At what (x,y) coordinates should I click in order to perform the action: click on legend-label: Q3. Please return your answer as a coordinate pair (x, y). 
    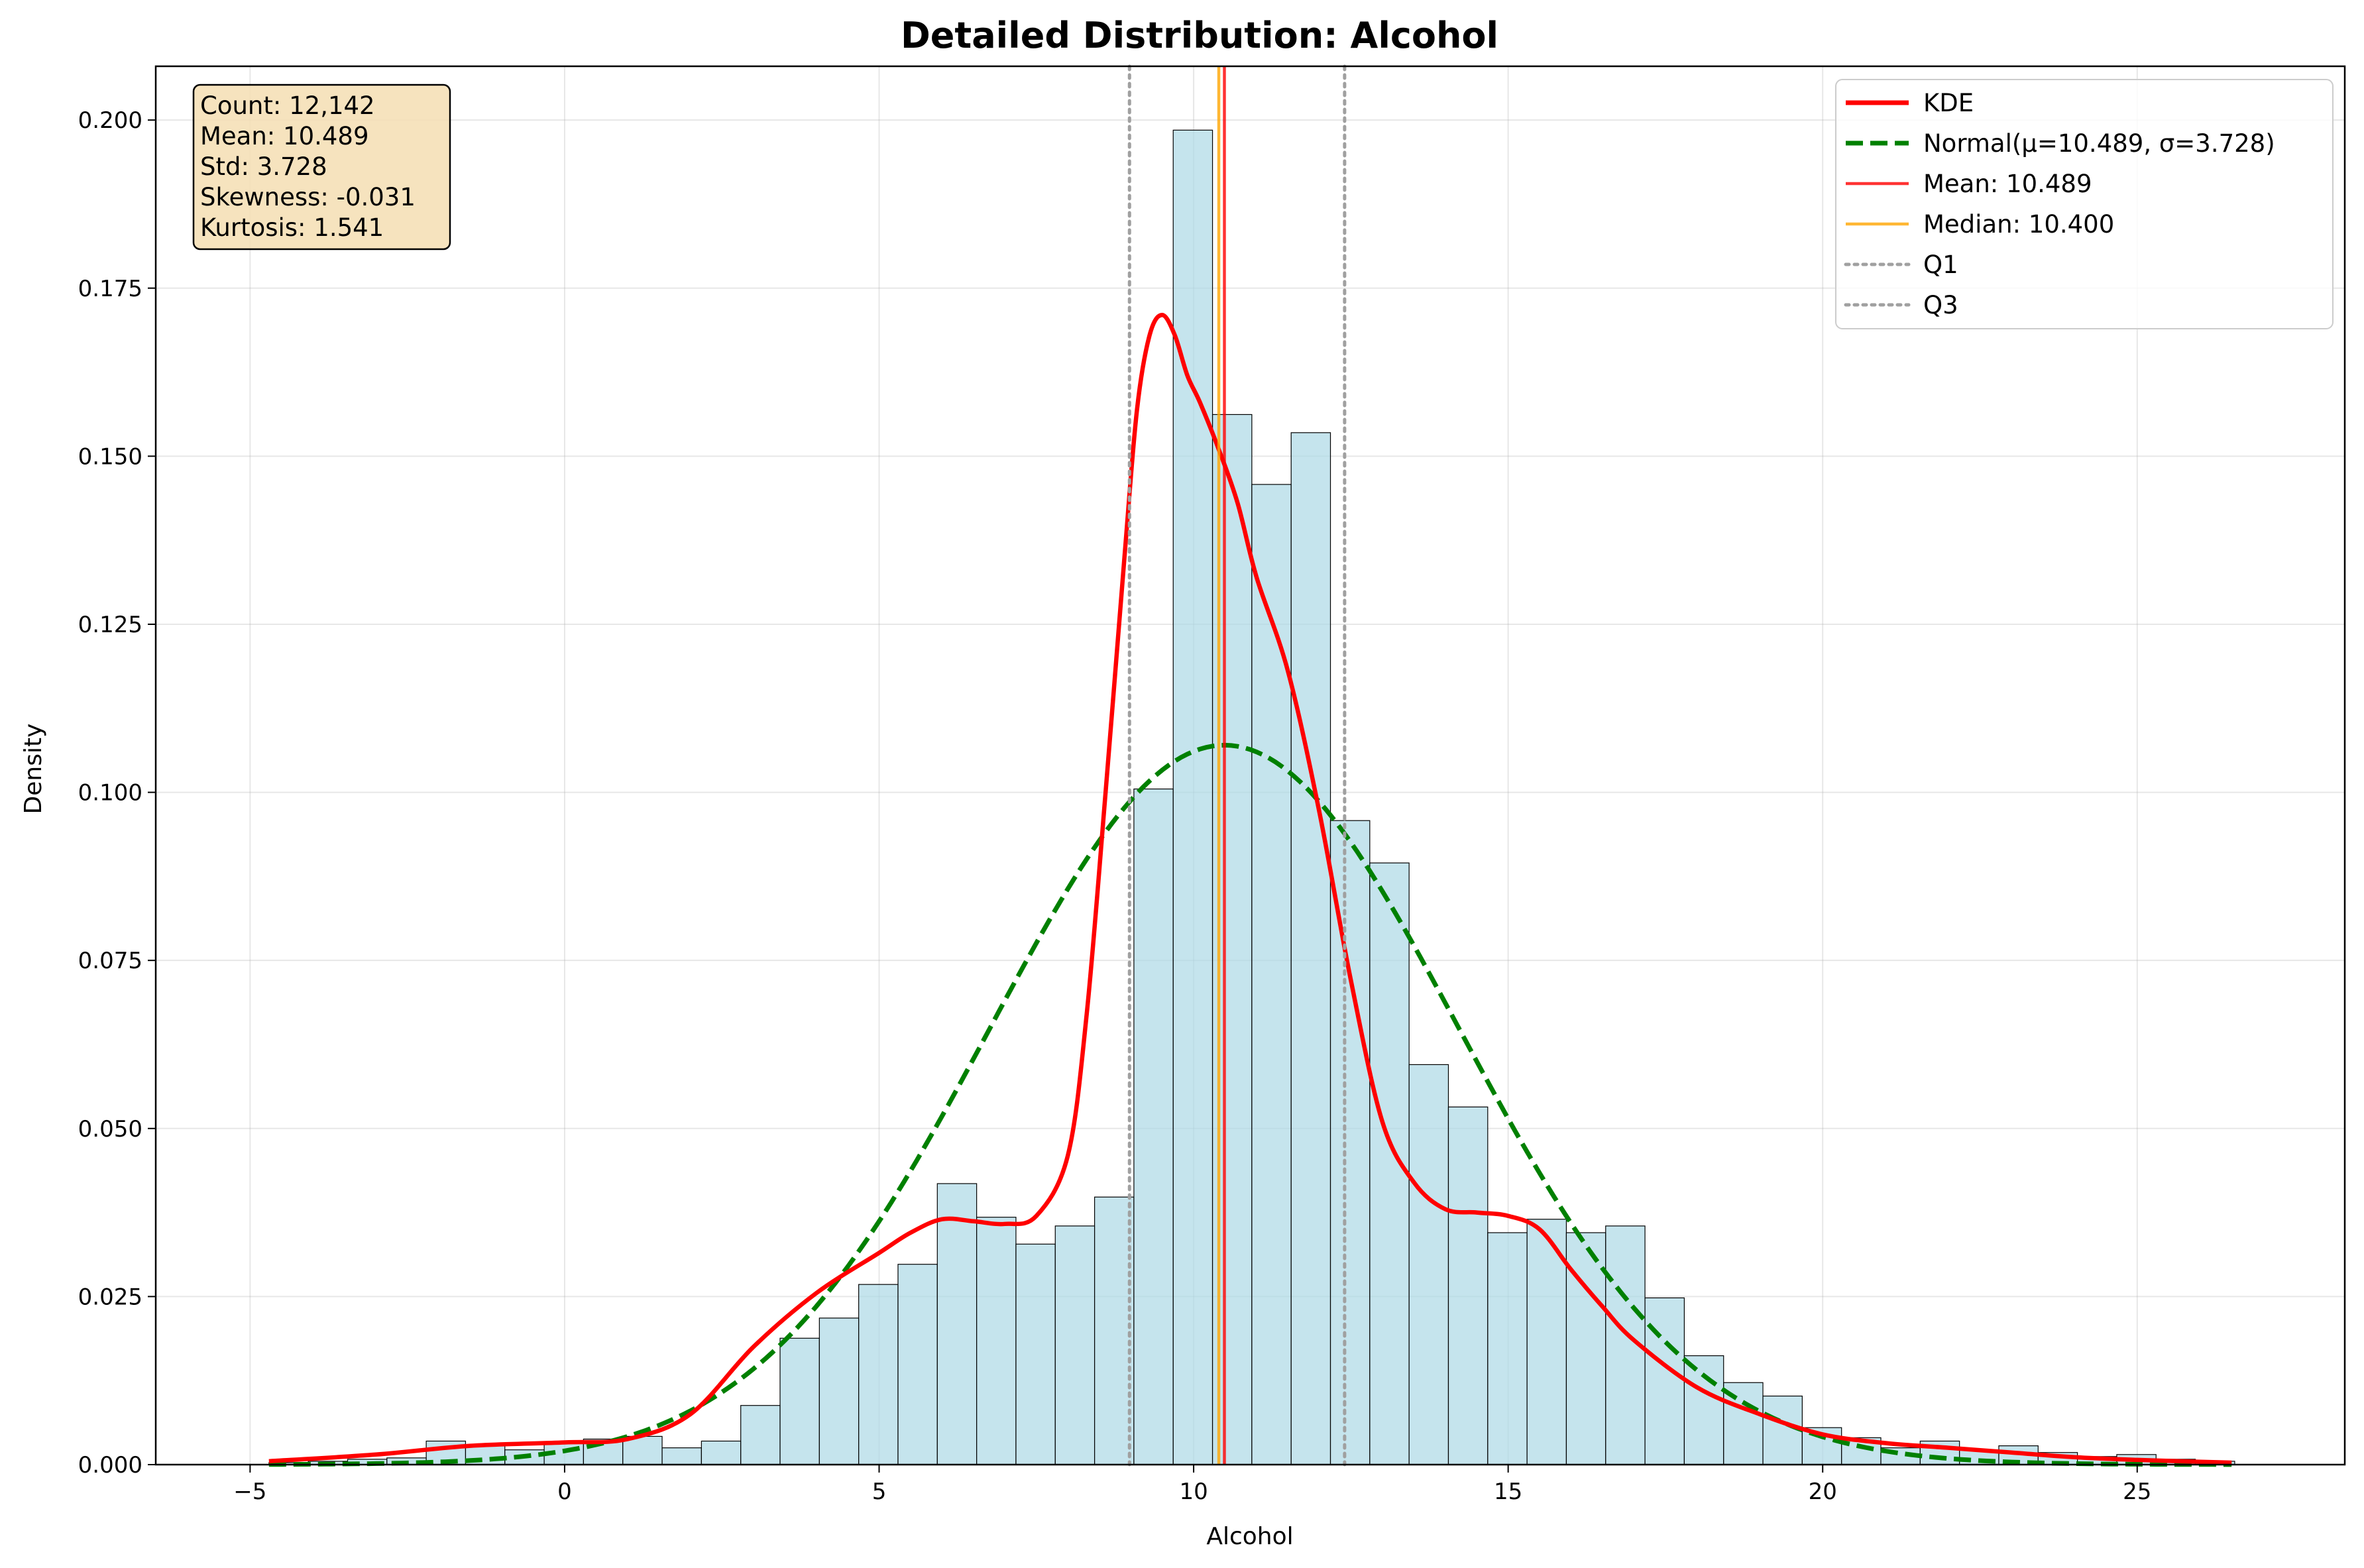
    Looking at the image, I should click on (1940, 305).